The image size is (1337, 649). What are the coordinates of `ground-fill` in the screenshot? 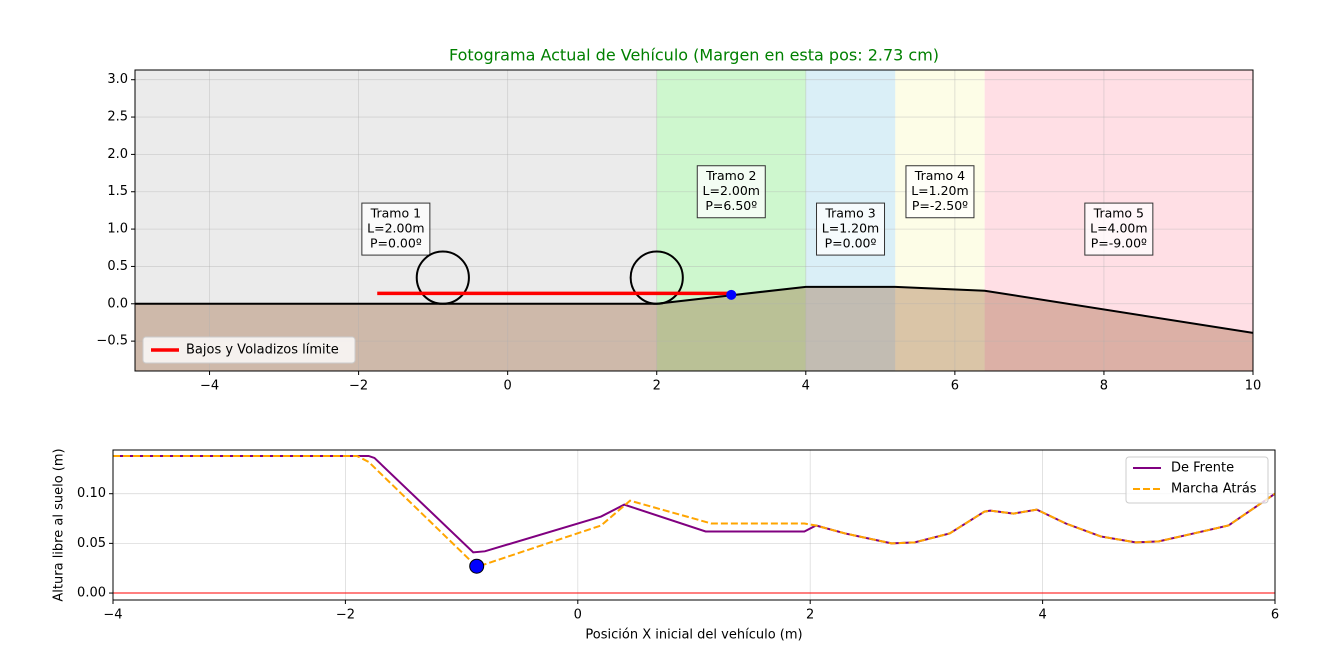 It's located at (694, 328).